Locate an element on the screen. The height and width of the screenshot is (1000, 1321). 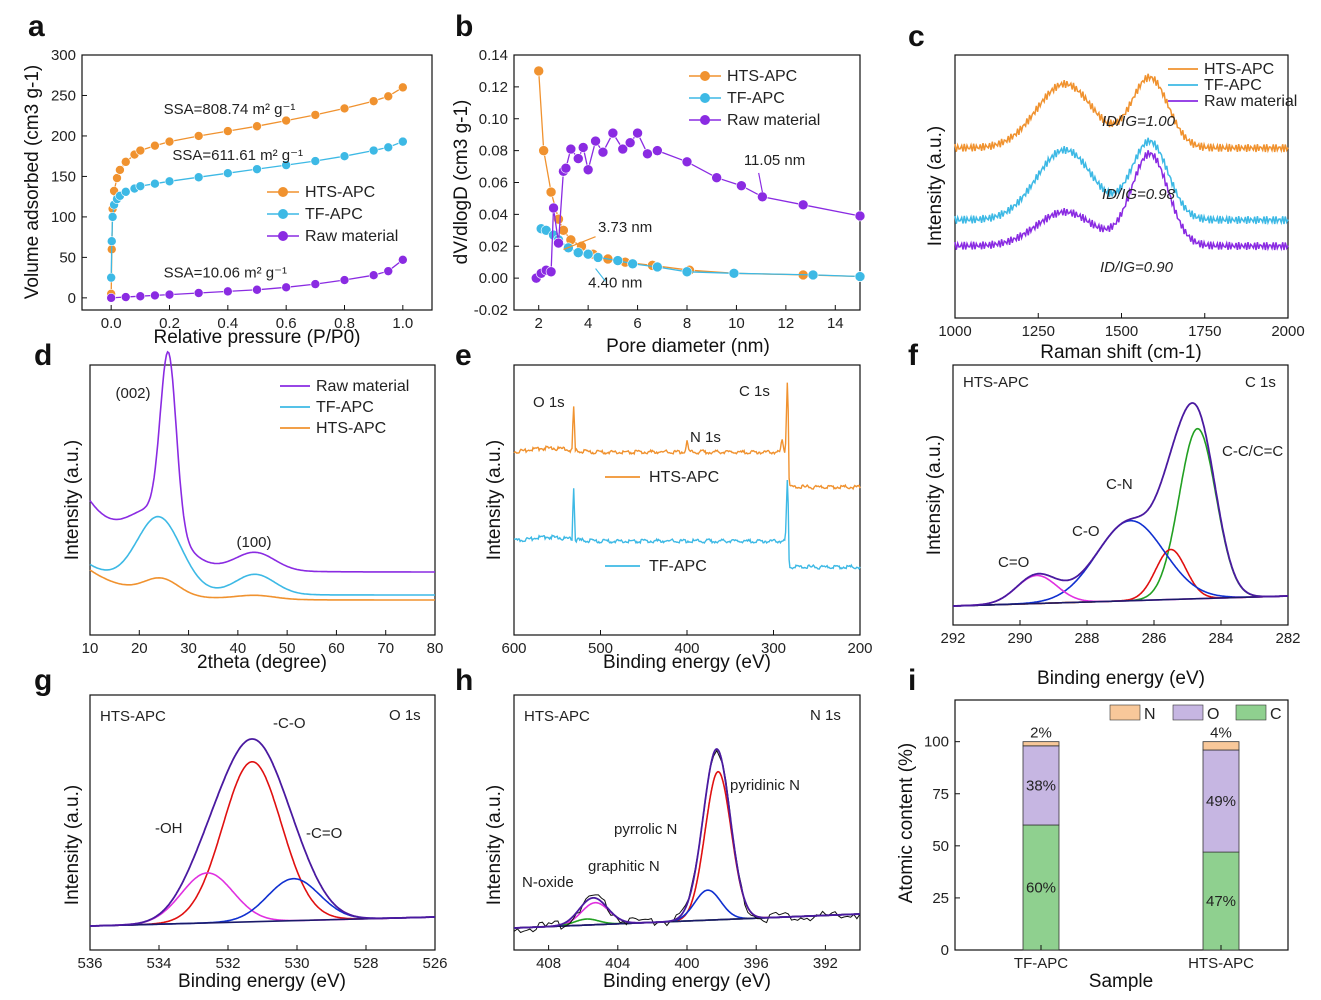
x-tick-label: 6 is located at coordinates (637, 323).